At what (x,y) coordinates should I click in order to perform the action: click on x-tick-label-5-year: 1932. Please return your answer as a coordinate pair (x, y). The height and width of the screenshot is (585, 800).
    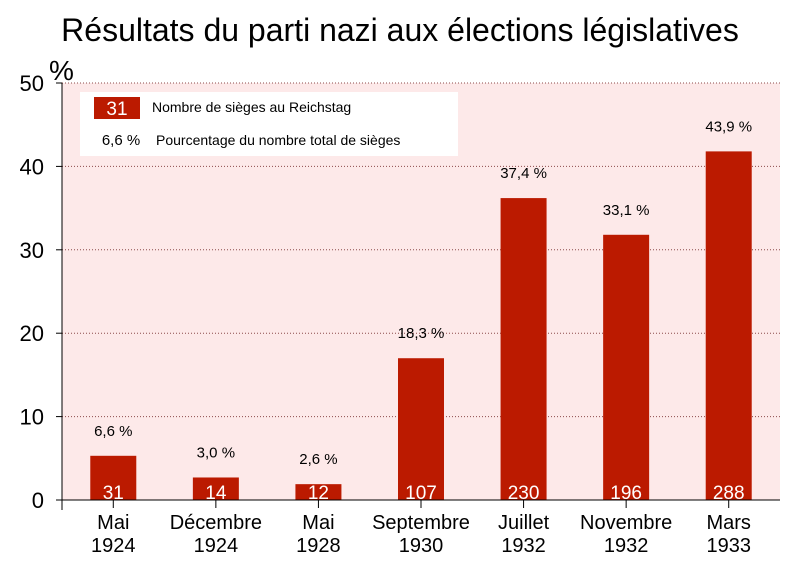
    Looking at the image, I should click on (626, 546).